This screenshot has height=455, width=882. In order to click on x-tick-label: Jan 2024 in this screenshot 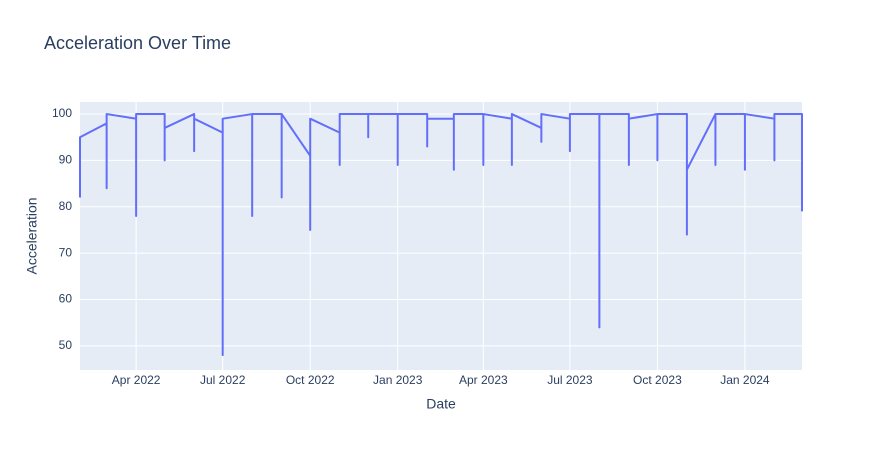, I will do `click(745, 380)`.